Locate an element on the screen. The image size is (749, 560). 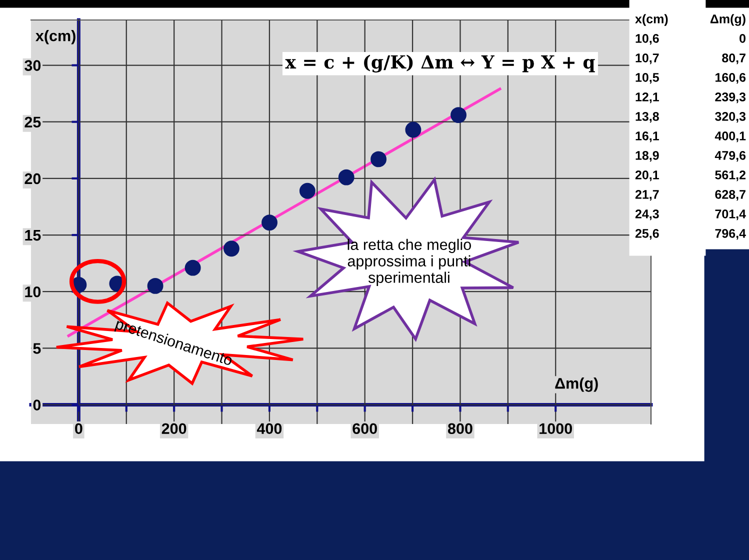
x-tick-label: 200 is located at coordinates (174, 428).